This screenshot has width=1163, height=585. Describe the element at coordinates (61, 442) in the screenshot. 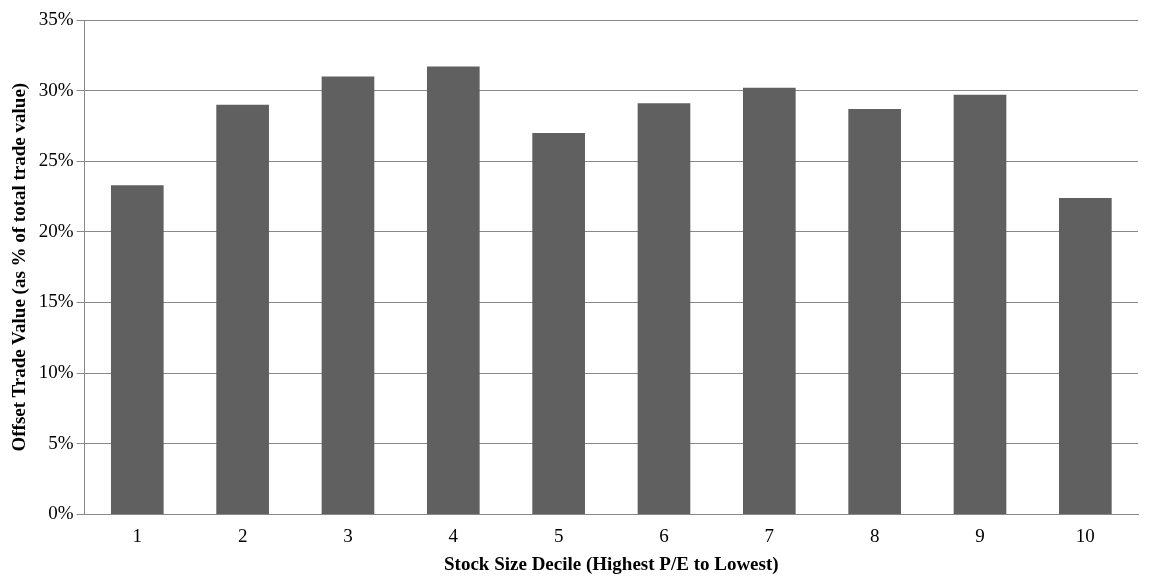

I see `y-tick-label: 5%` at that location.